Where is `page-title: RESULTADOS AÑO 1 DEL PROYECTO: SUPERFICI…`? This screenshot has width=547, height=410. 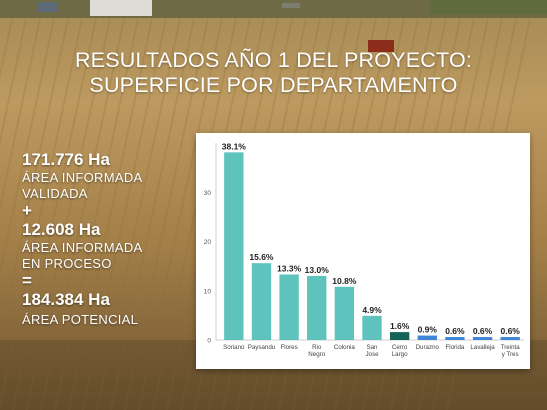
page-title: RESULTADOS AÑO 1 DEL PROYECTO: SUPERFICI… is located at coordinates (273, 73).